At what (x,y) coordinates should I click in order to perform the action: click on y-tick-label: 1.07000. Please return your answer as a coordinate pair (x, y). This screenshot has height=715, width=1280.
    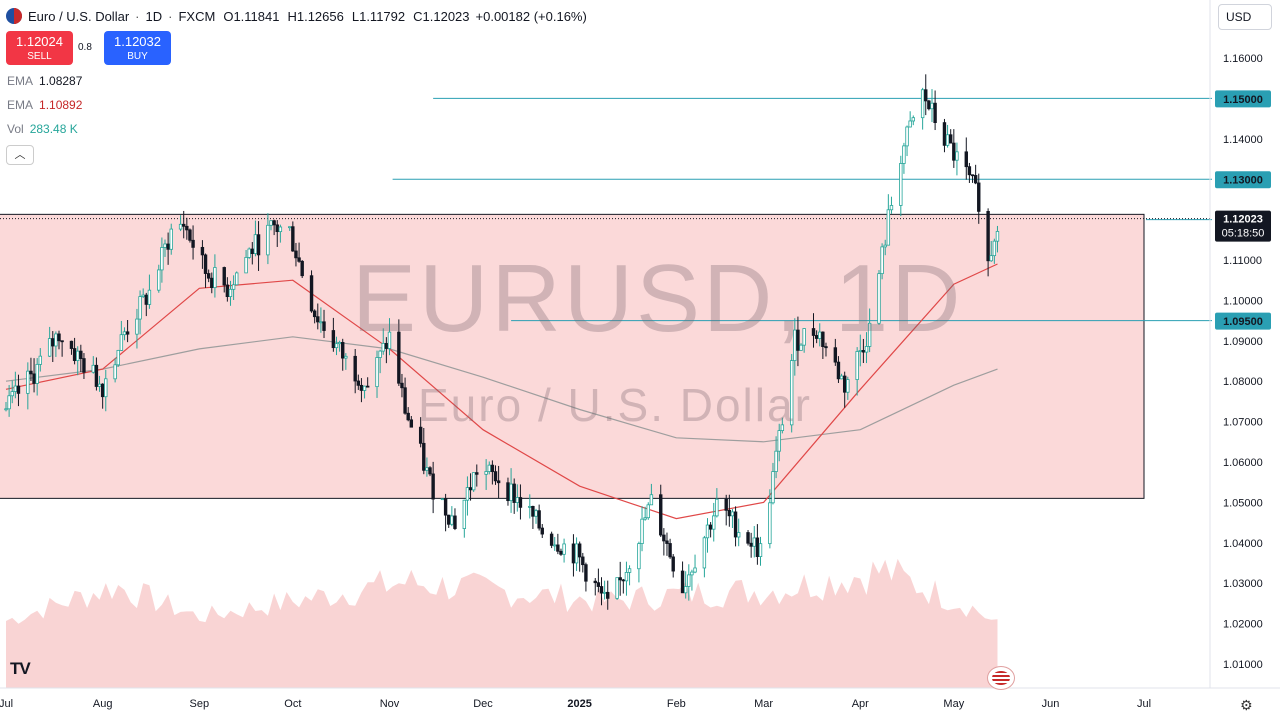
    Looking at the image, I should click on (1243, 423).